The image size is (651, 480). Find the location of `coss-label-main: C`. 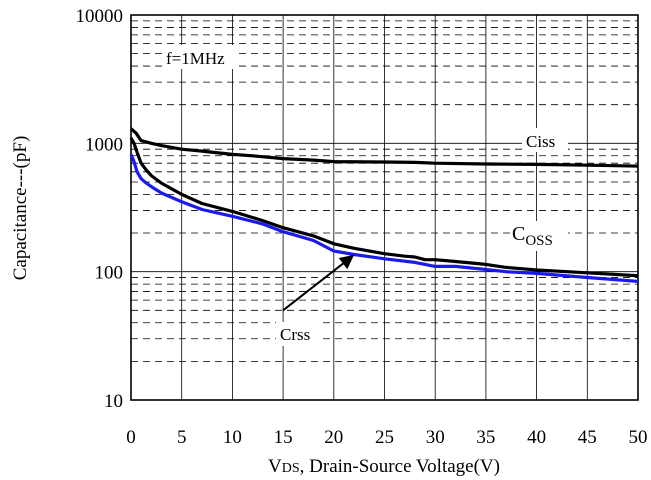

coss-label-main: C is located at coordinates (518, 234).